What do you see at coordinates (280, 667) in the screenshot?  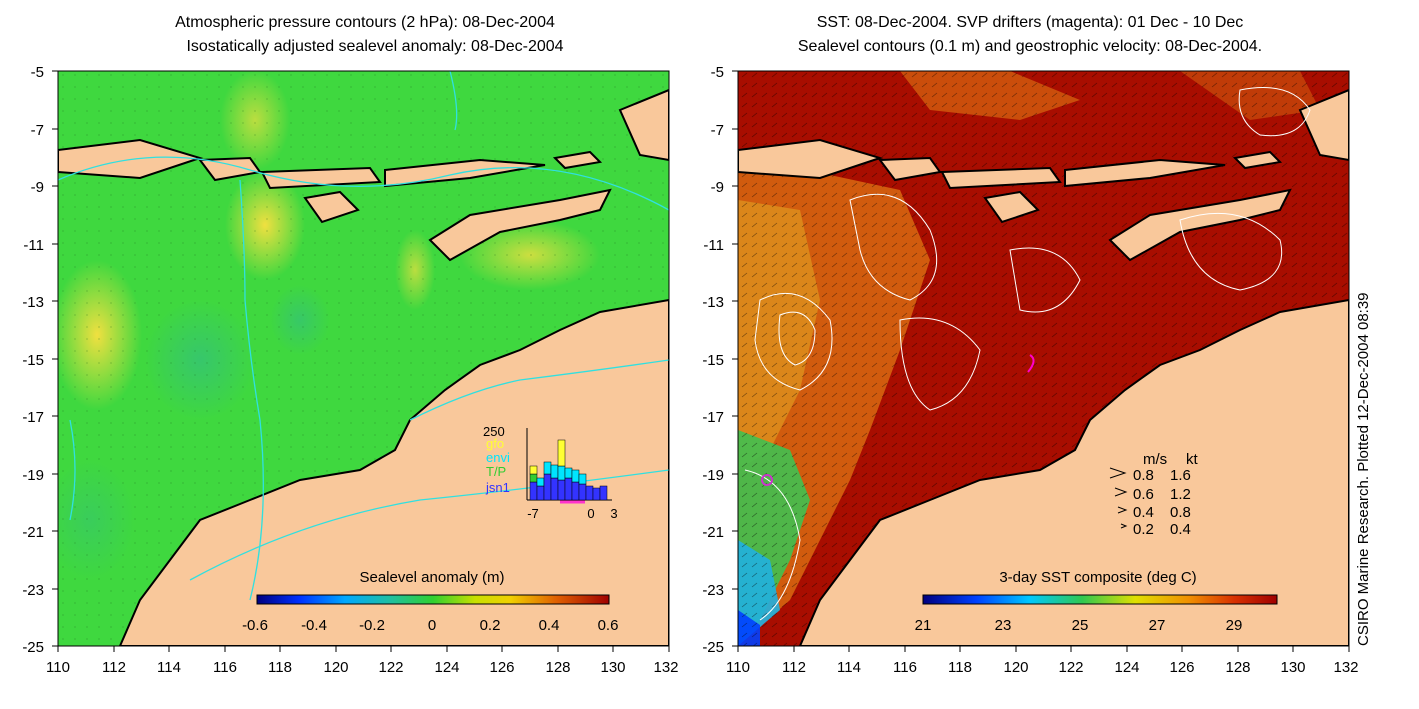 I see `lon-tick-4: 118` at bounding box center [280, 667].